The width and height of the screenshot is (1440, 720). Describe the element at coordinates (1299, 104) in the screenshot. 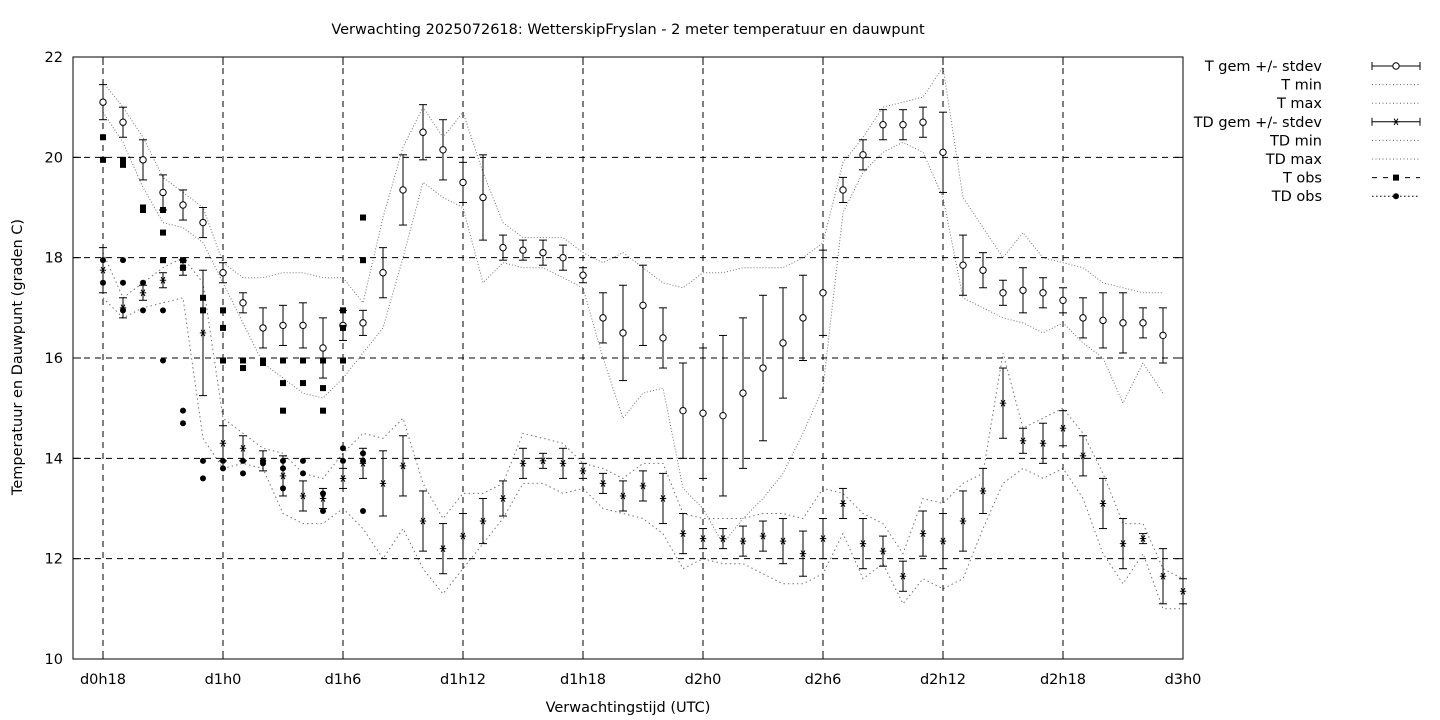

I see `legend-label: T max` at that location.